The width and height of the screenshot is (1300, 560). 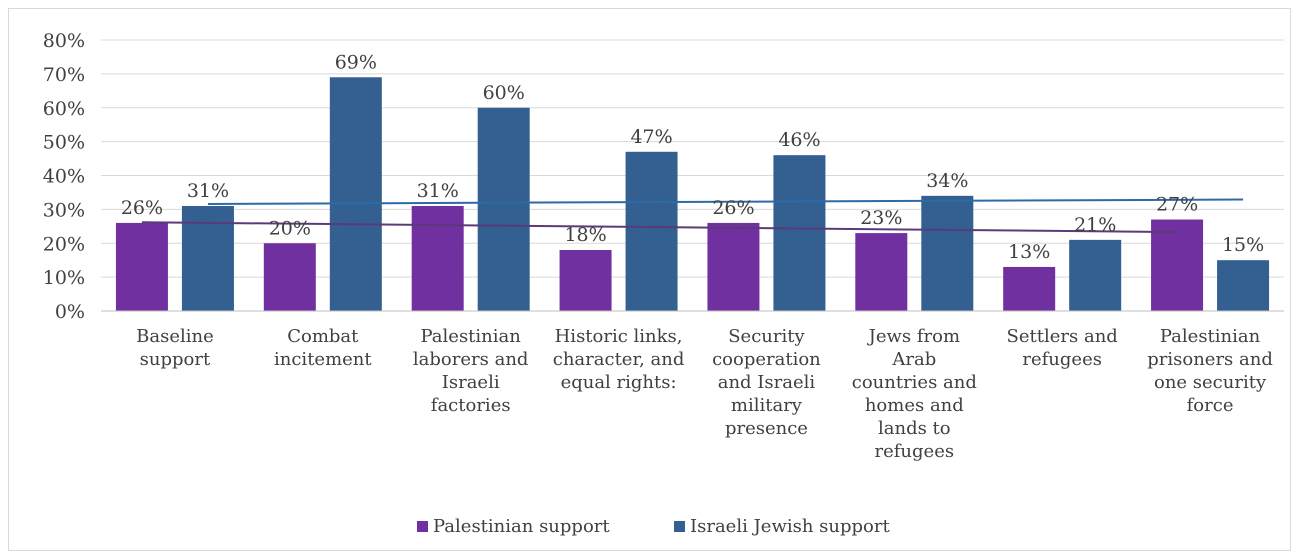 I want to click on category-label-line: Baseline, so click(x=175, y=336).